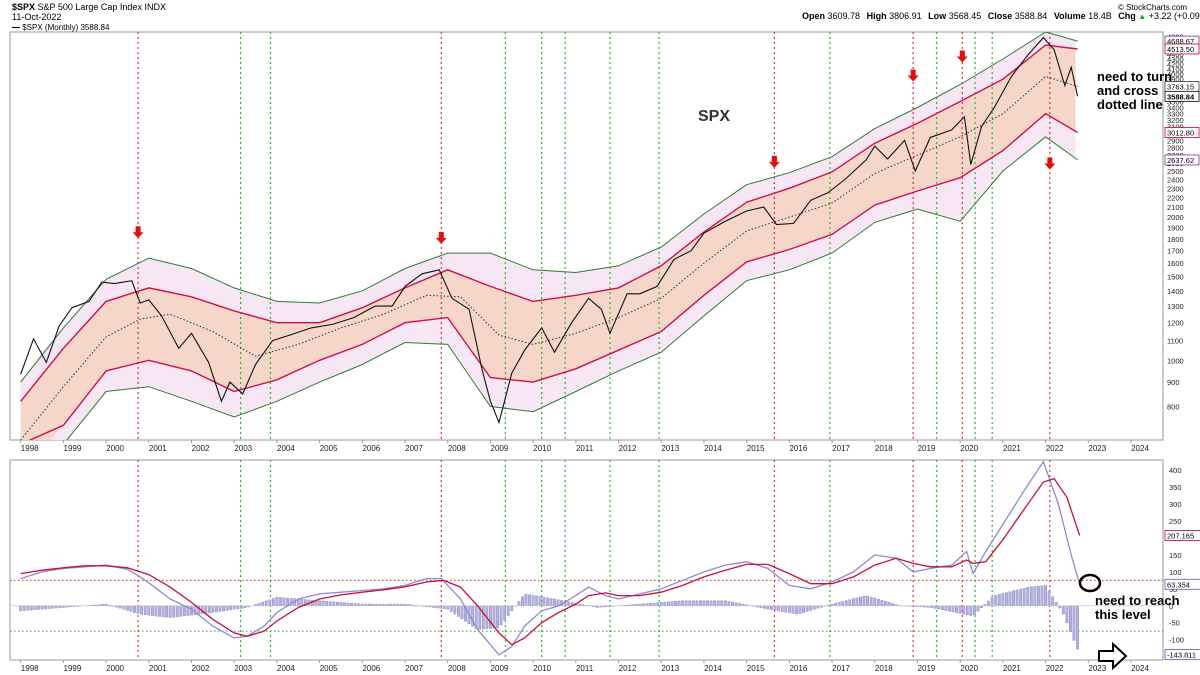  Describe the element at coordinates (73, 448) in the screenshot. I see `price-x-tick-label: 1999` at that location.